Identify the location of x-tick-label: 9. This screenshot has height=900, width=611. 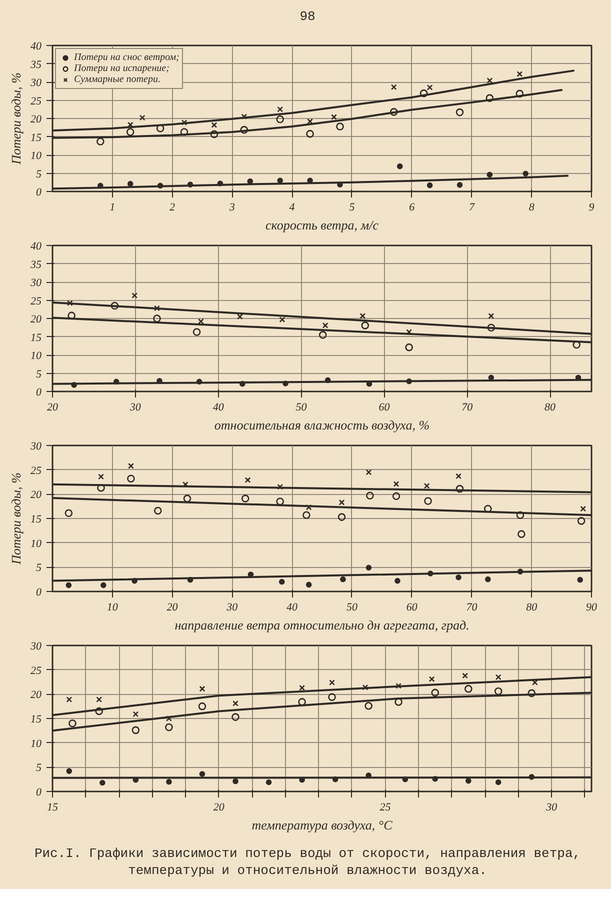
(591, 207).